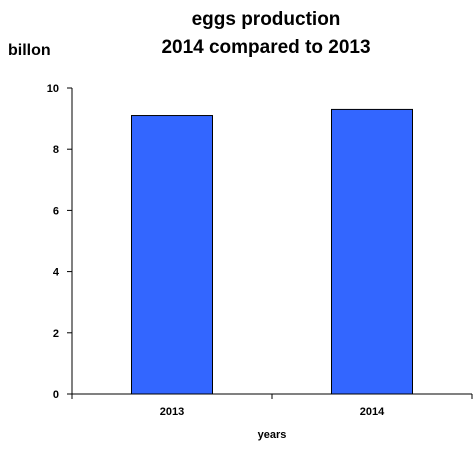  I want to click on y-tick-label-8: 8, so click(56, 150).